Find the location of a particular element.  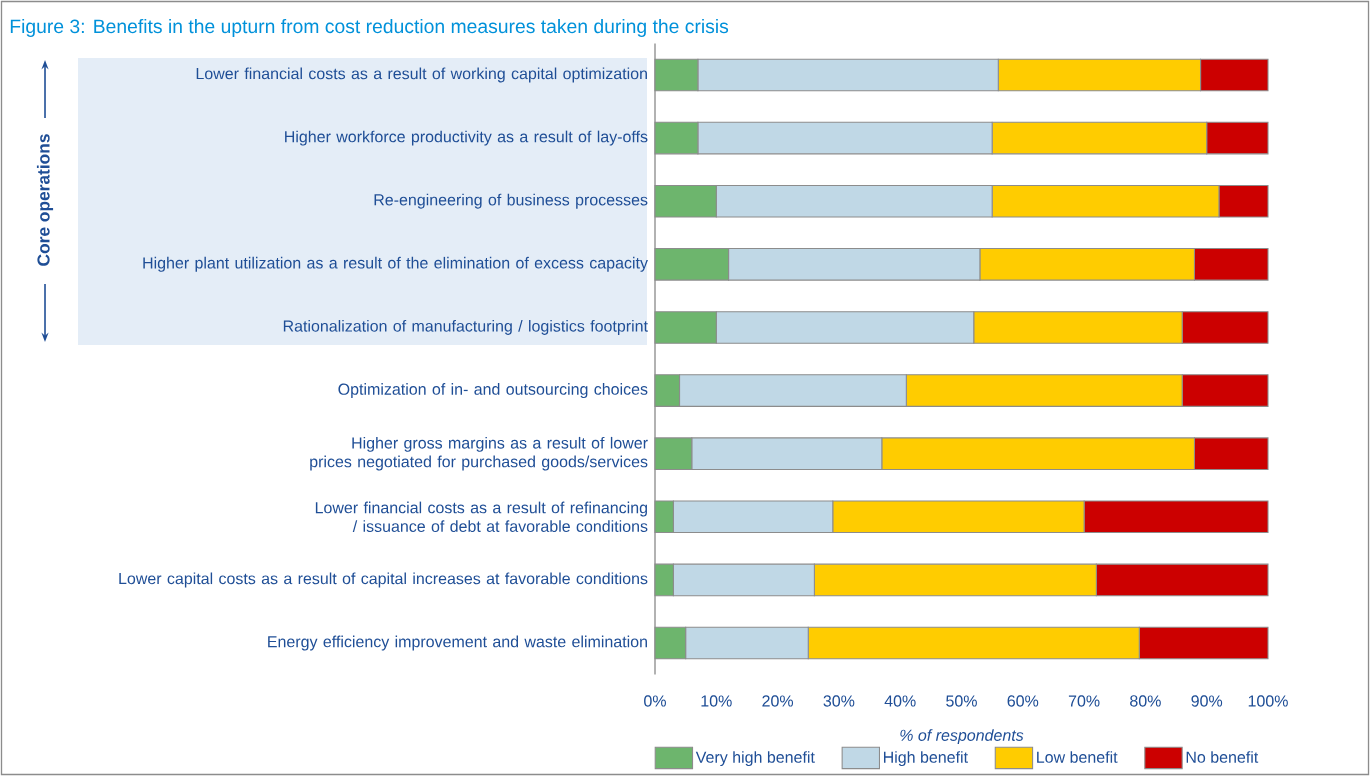

x-tick-label: 90% is located at coordinates (1207, 701).